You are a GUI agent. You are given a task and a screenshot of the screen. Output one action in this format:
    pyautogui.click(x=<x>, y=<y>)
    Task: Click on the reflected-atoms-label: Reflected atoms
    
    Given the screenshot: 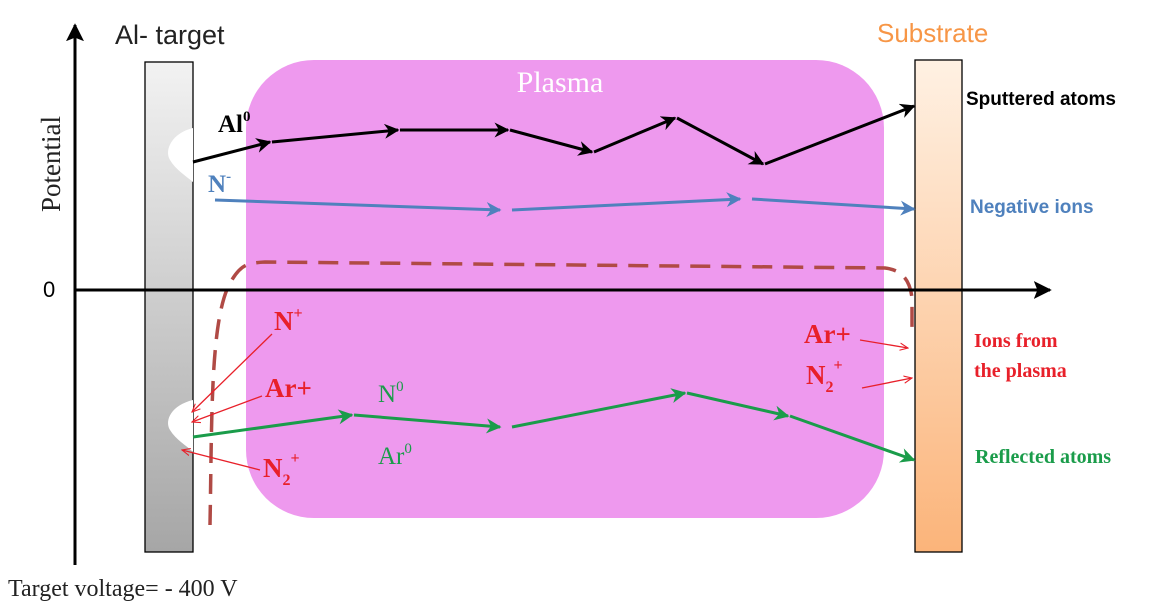 What is the action you would take?
    pyautogui.click(x=1043, y=457)
    